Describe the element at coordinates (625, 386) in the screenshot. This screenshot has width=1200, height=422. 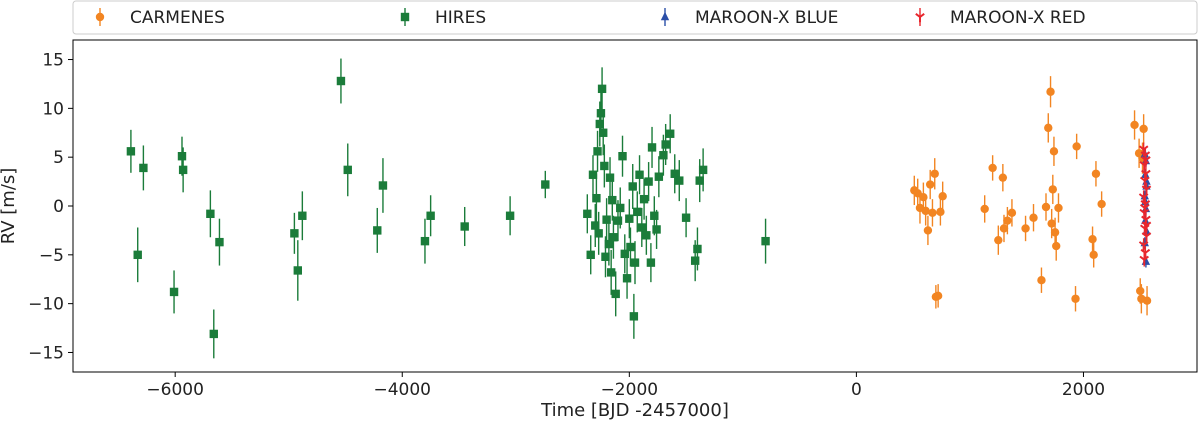
I see `x-axis: −6000 −4000 −2000 0 2000` at that location.